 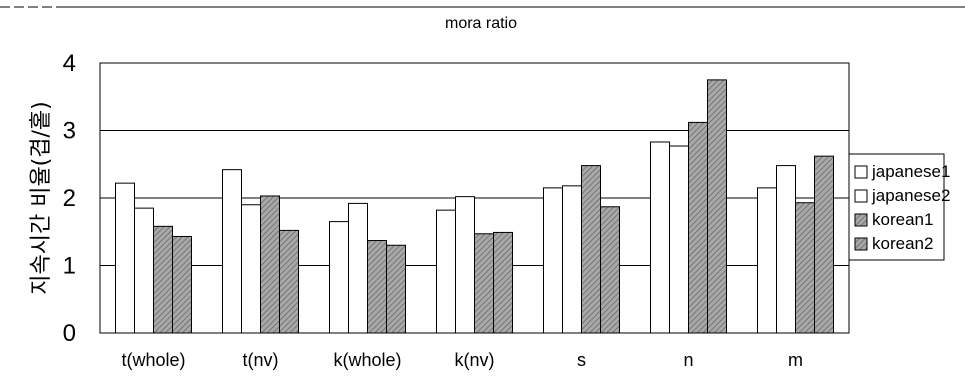 What do you see at coordinates (261, 360) in the screenshot?
I see `x-category-label: t(nv)` at bounding box center [261, 360].